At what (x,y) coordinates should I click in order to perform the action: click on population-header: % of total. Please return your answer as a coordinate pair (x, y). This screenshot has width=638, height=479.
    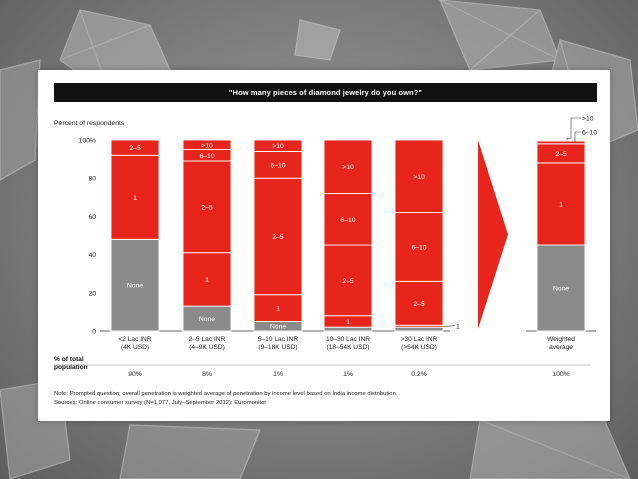
    Looking at the image, I should click on (69, 359).